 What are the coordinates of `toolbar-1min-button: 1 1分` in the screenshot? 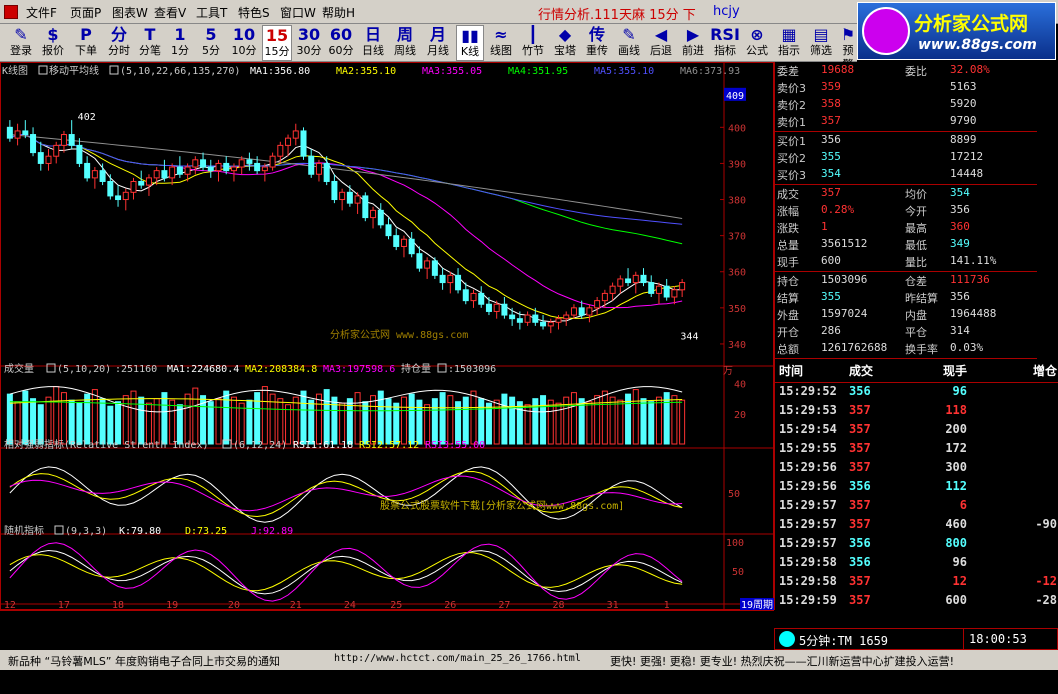 It's located at (180, 43).